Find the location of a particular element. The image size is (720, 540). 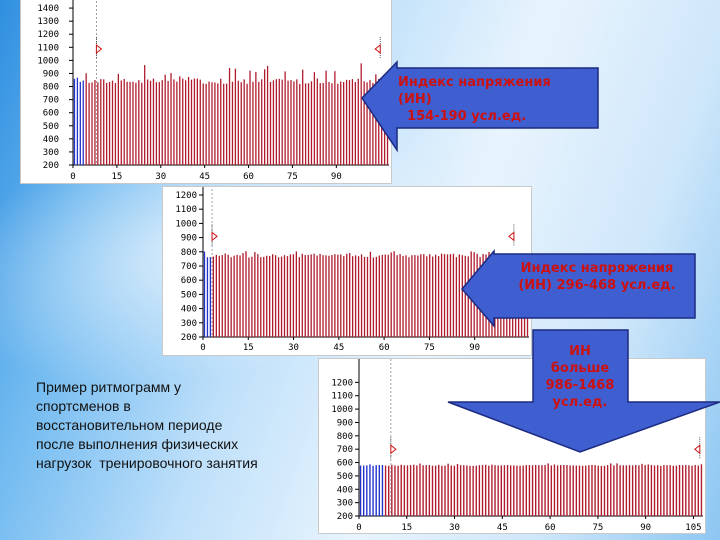

arrow-3-text: ИН больше 986-1468 усл.ед. is located at coordinates (580, 377).